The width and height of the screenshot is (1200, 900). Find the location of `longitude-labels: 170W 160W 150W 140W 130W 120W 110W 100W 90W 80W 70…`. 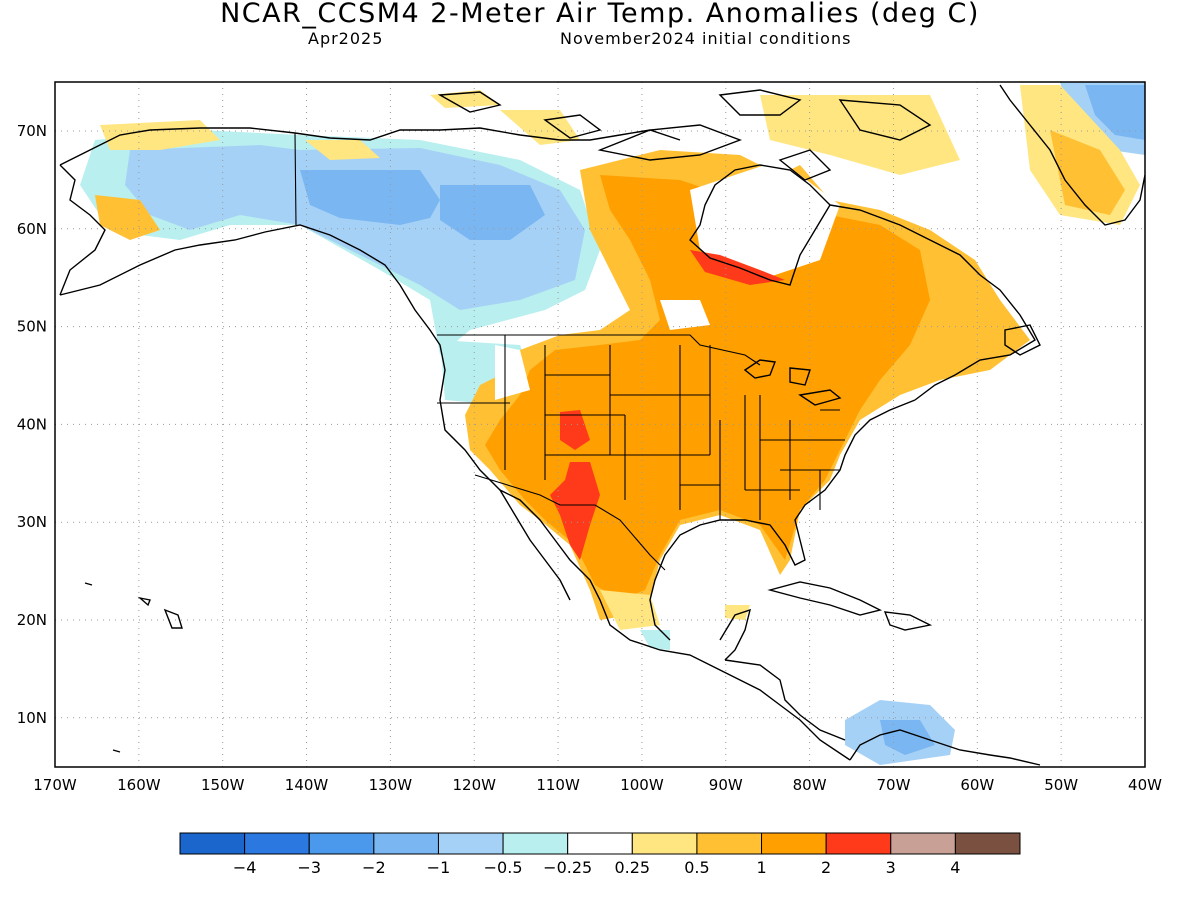

longitude-labels: 170W 160W 150W 140W 130W 120W 110W 100W 90W 80W 70… is located at coordinates (597, 785).